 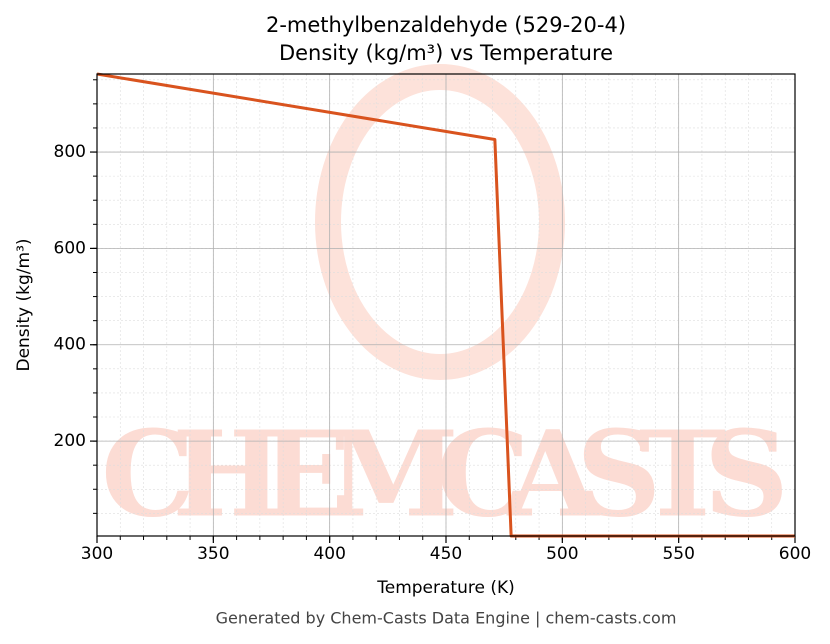 I want to click on watermark-logo, so click(x=440, y=222).